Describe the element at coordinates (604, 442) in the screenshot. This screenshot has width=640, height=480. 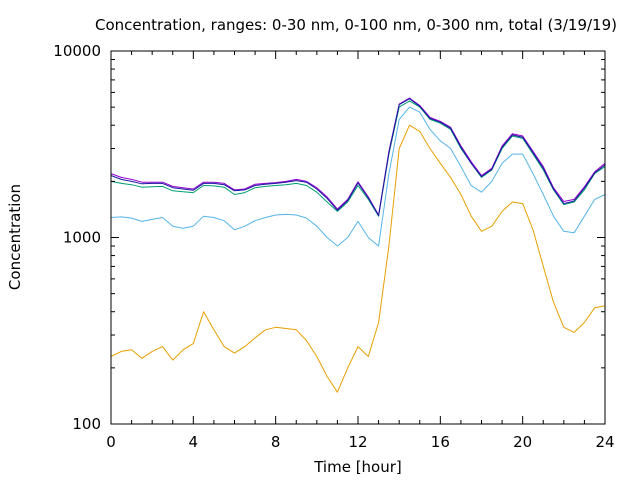
I see `x-tick-label: 24` at that location.